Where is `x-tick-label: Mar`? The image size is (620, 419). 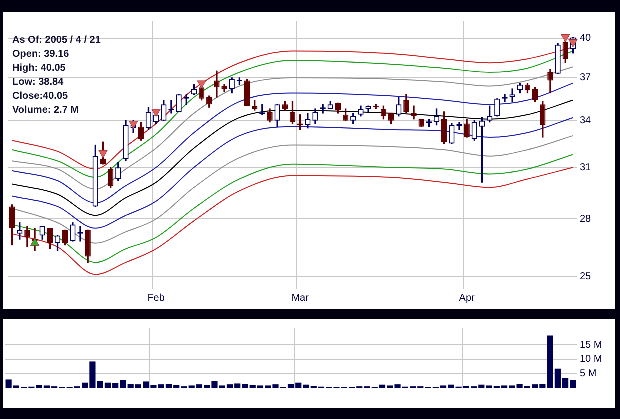 x-tick-label: Mar is located at coordinates (301, 298).